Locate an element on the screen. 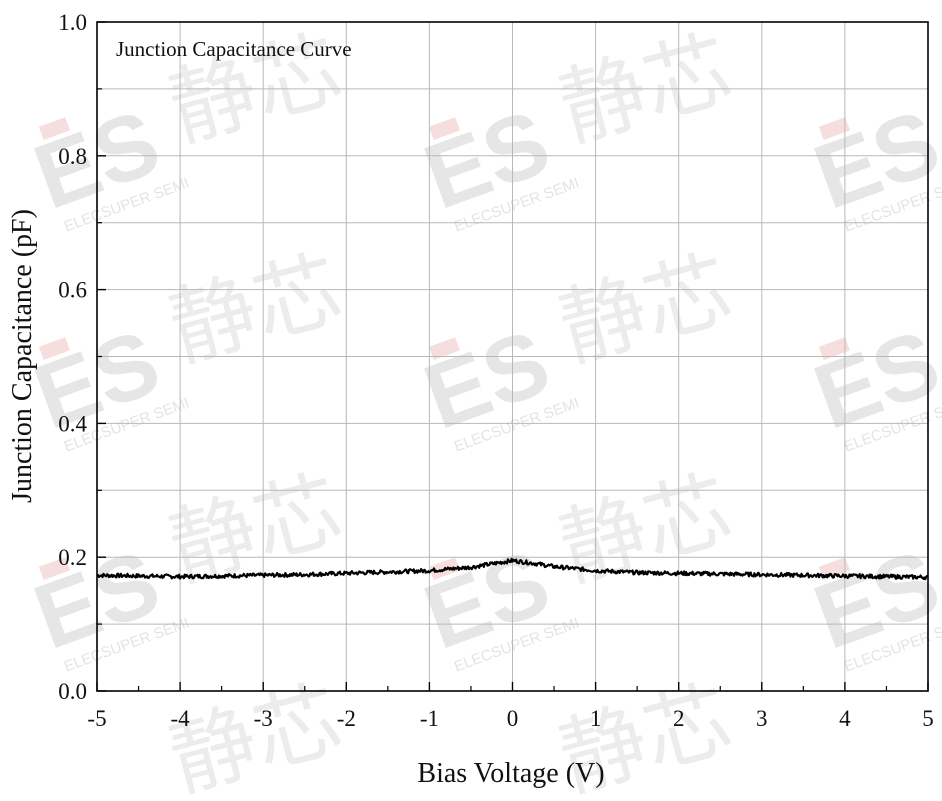 This screenshot has width=942, height=801. y-tick-label: 0.8 is located at coordinates (72, 156).